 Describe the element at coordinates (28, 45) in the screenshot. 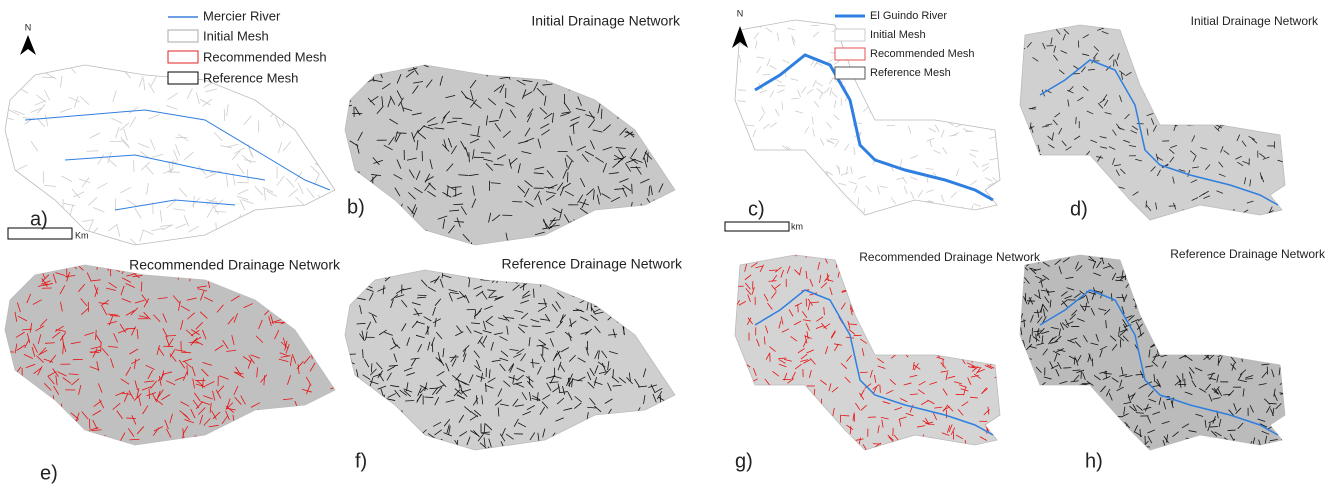

I see `north-arrow` at that location.